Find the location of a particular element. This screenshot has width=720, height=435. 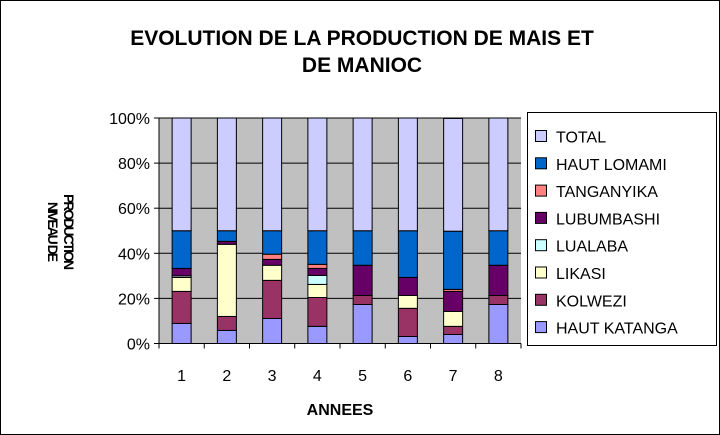

y-tick-label: 0% is located at coordinates (138, 345).